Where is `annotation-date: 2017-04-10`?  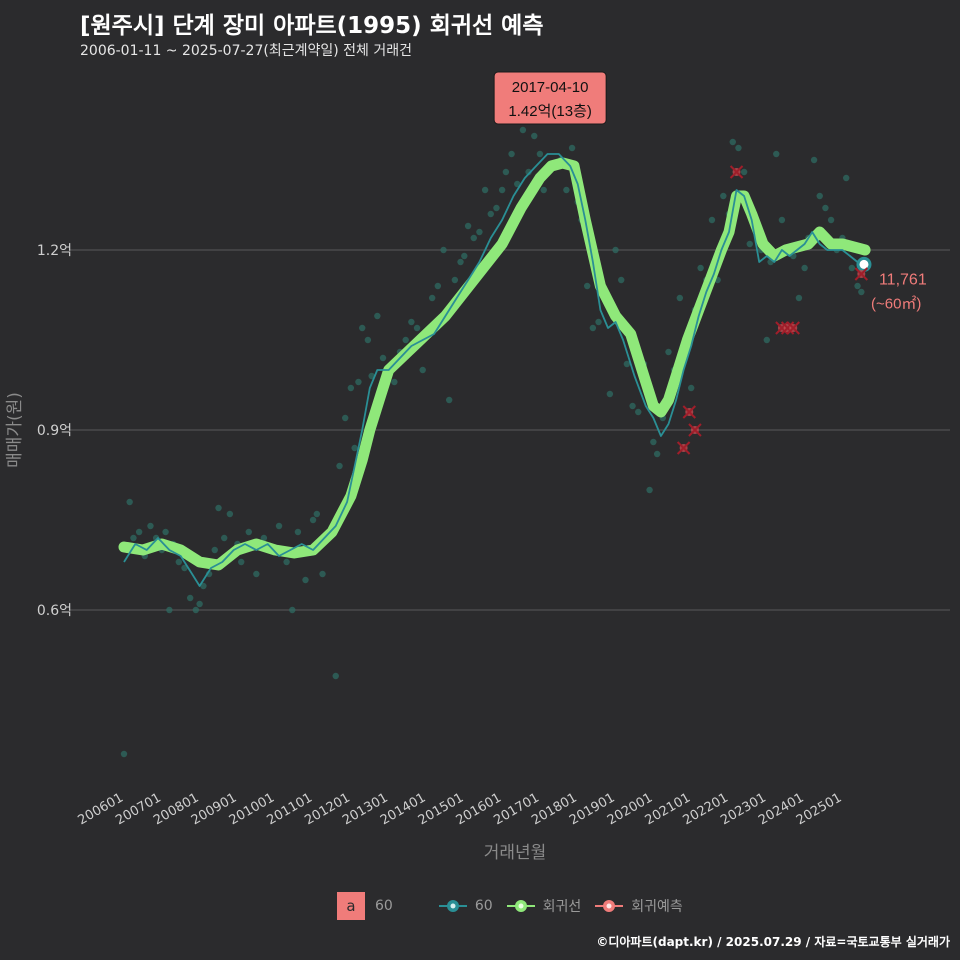
annotation-date: 2017-04-10 is located at coordinates (550, 87).